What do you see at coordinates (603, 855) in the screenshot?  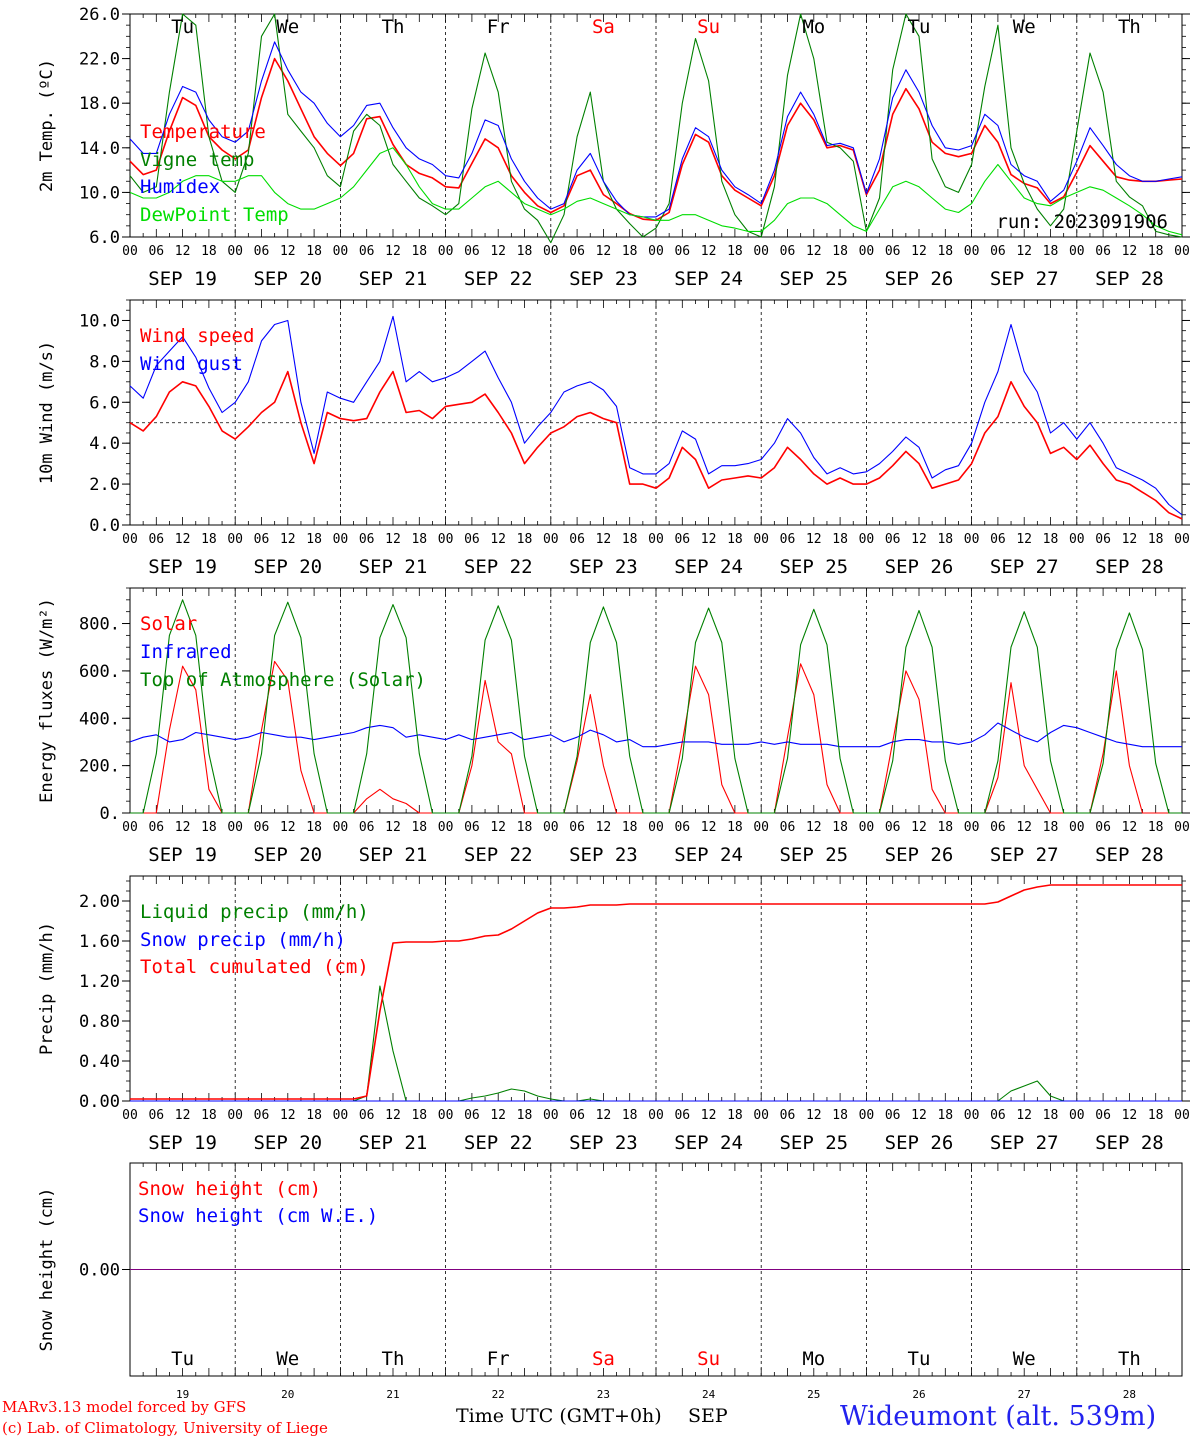 I see `x-date-label: SEP 23` at bounding box center [603, 855].